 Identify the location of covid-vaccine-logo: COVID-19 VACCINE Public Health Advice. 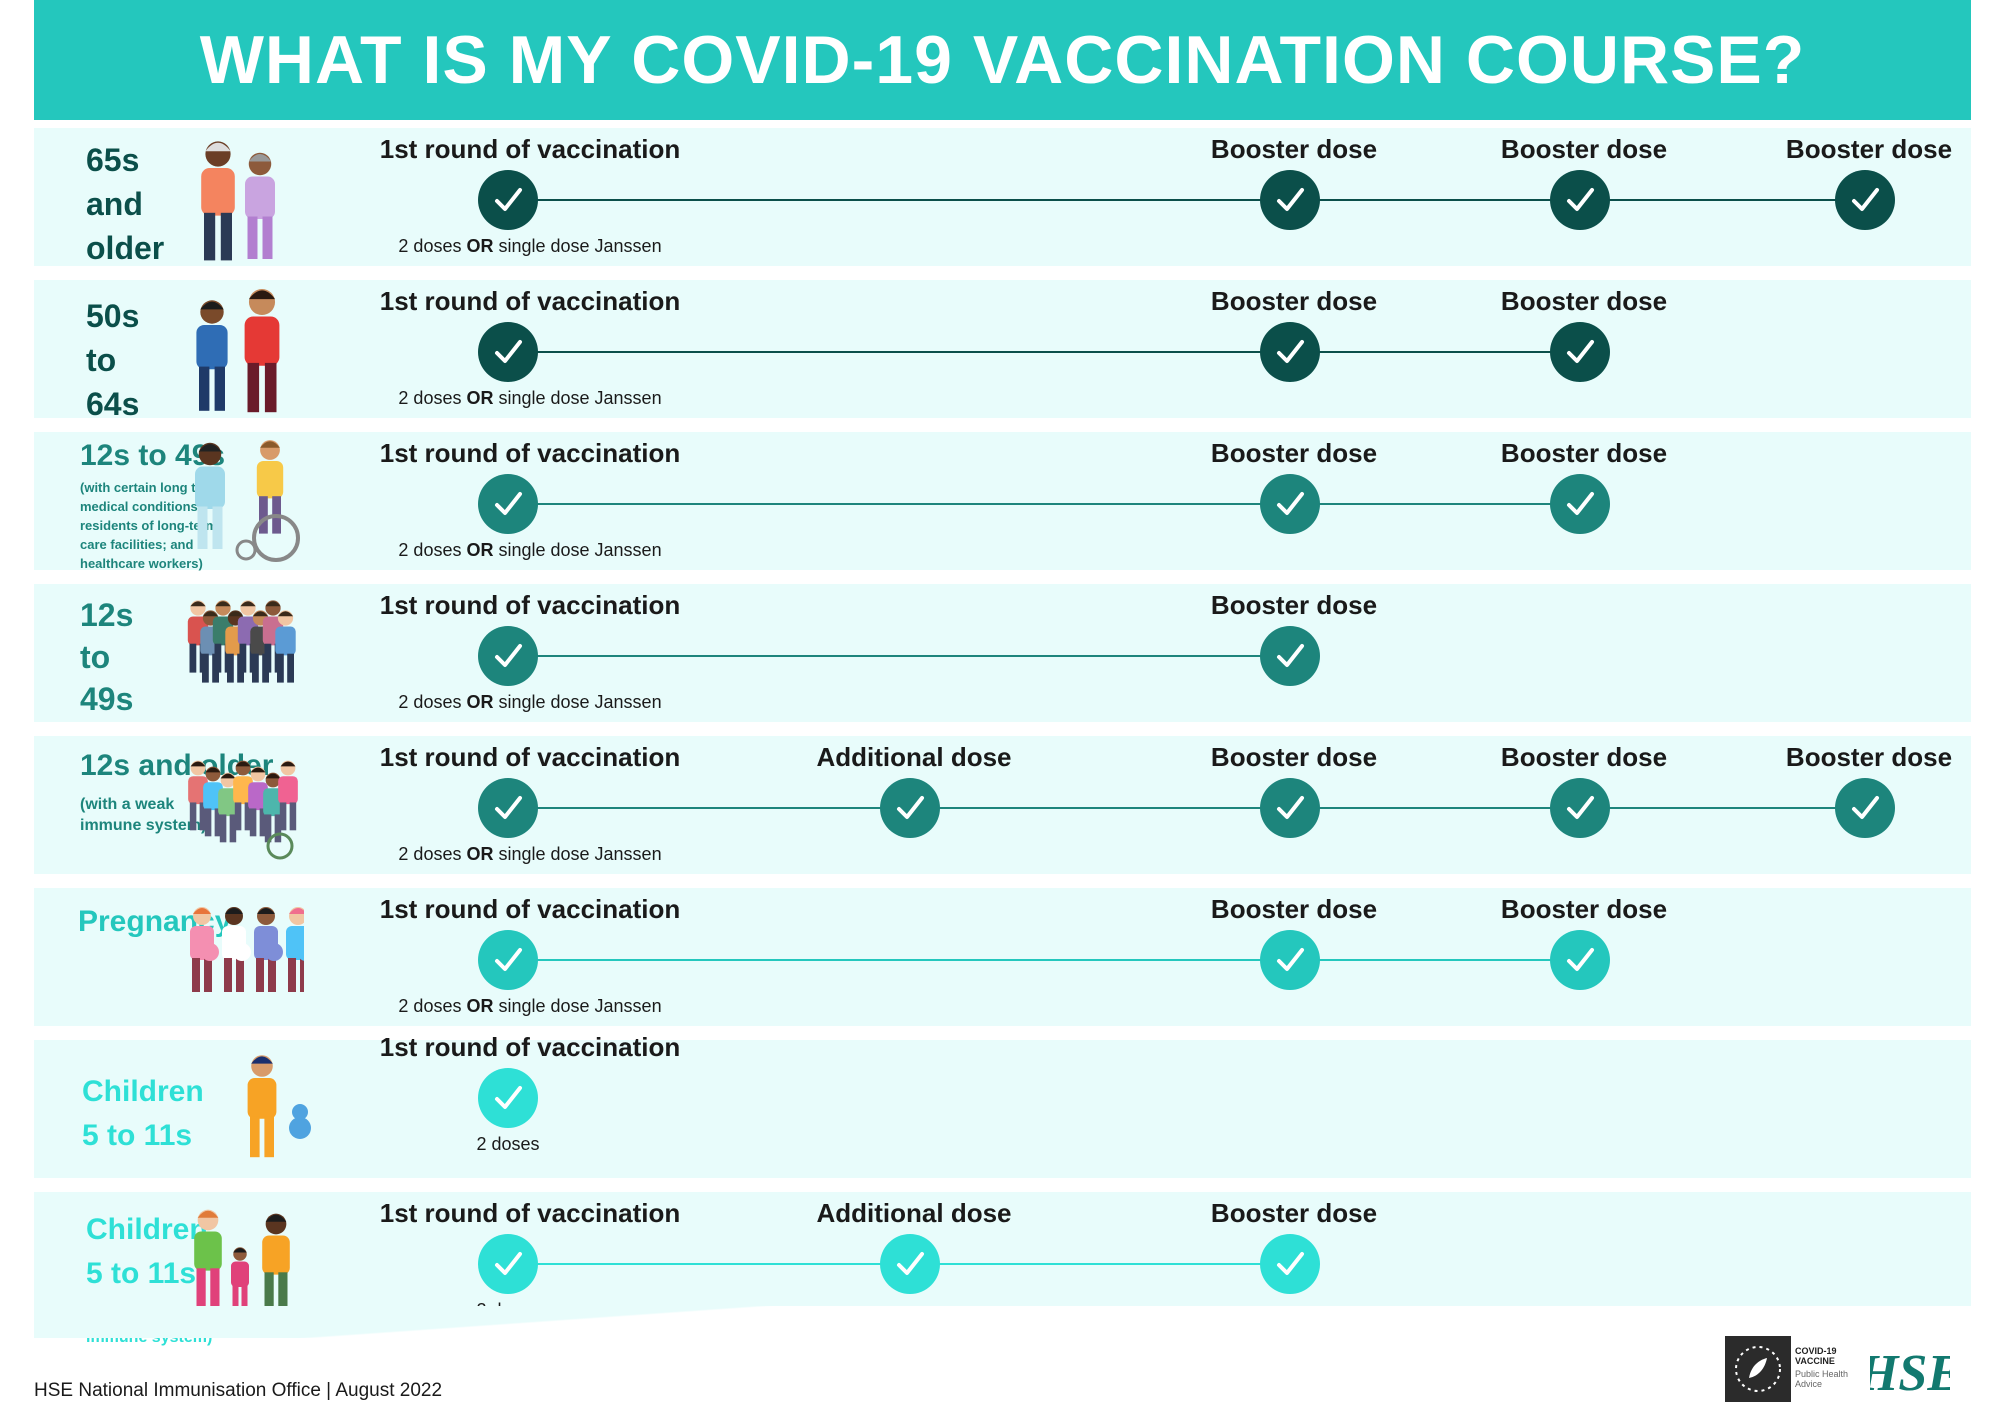
(1790, 1369).